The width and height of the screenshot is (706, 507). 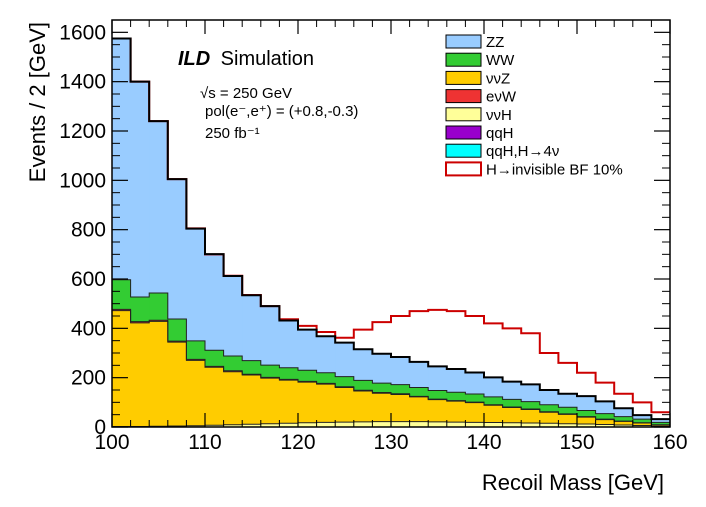 I want to click on bar-ννH-136, so click(x=456, y=424).